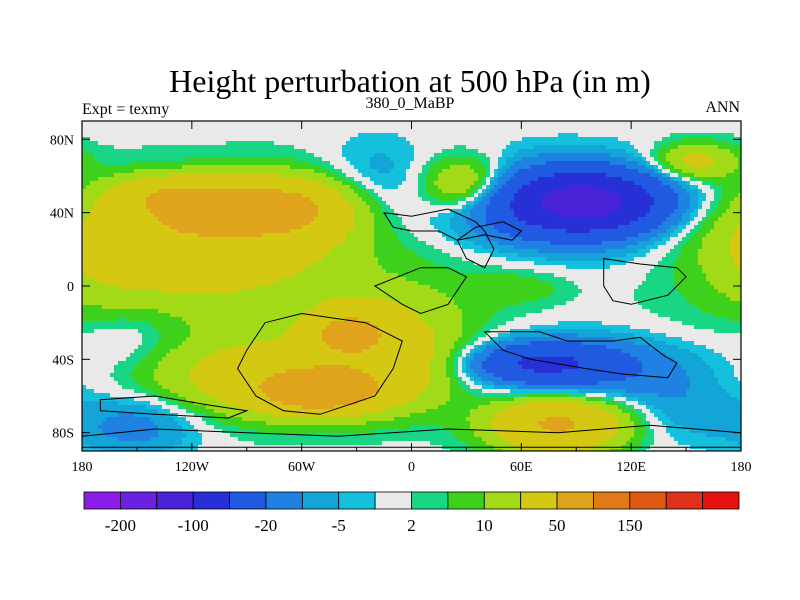  What do you see at coordinates (63, 360) in the screenshot?
I see `y-tick-label: 40S` at bounding box center [63, 360].